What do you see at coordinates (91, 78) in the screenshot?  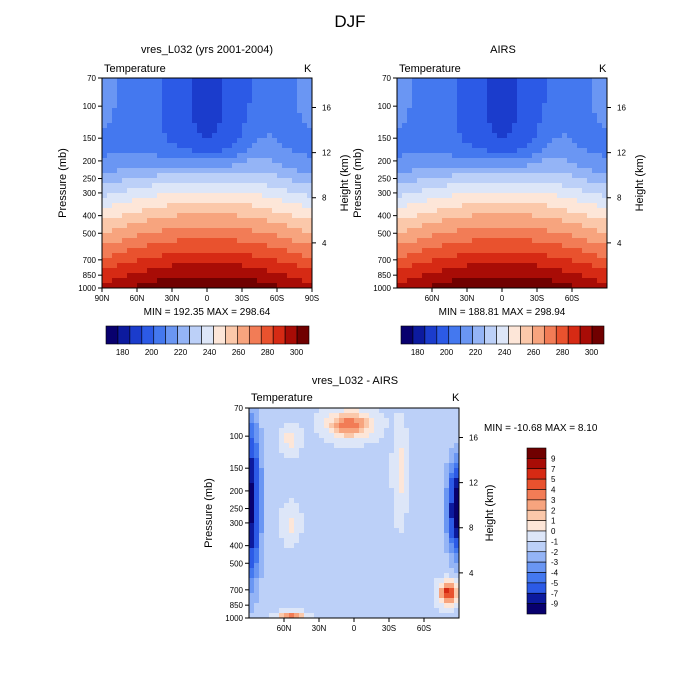 I see `y-tick-label: 70` at bounding box center [91, 78].